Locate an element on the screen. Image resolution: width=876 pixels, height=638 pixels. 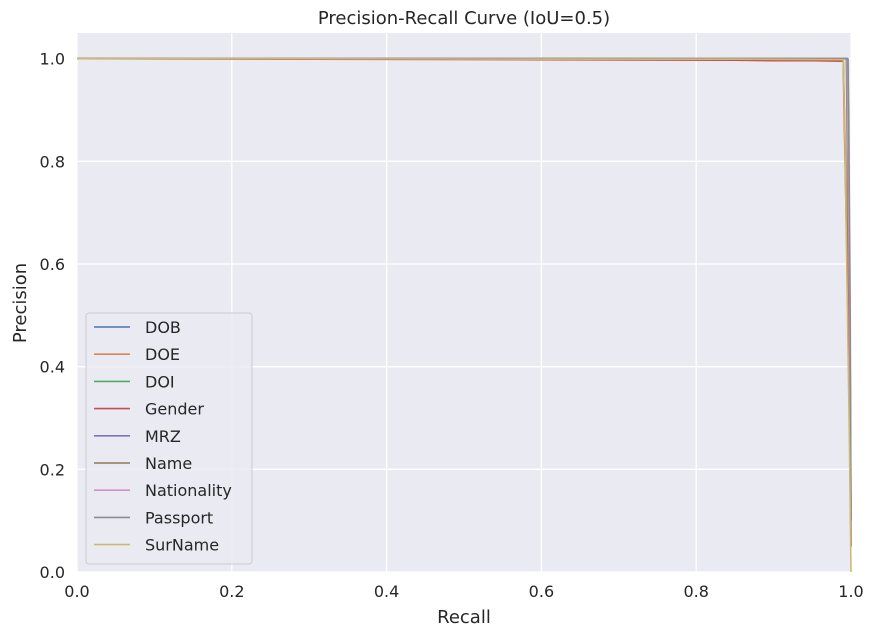
chart-title: Precision-Recall Curve (IoU=0.5) is located at coordinates (464, 18).